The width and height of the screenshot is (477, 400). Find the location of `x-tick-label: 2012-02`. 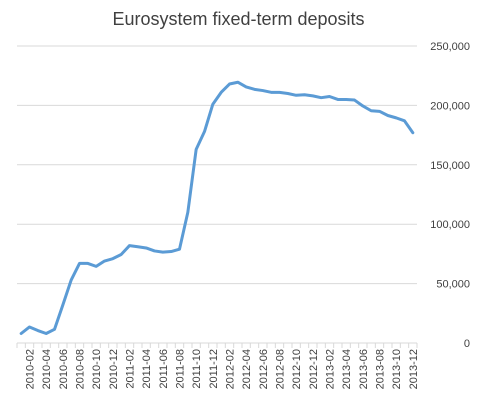

x-tick-label: 2012-02 is located at coordinates (231, 369).